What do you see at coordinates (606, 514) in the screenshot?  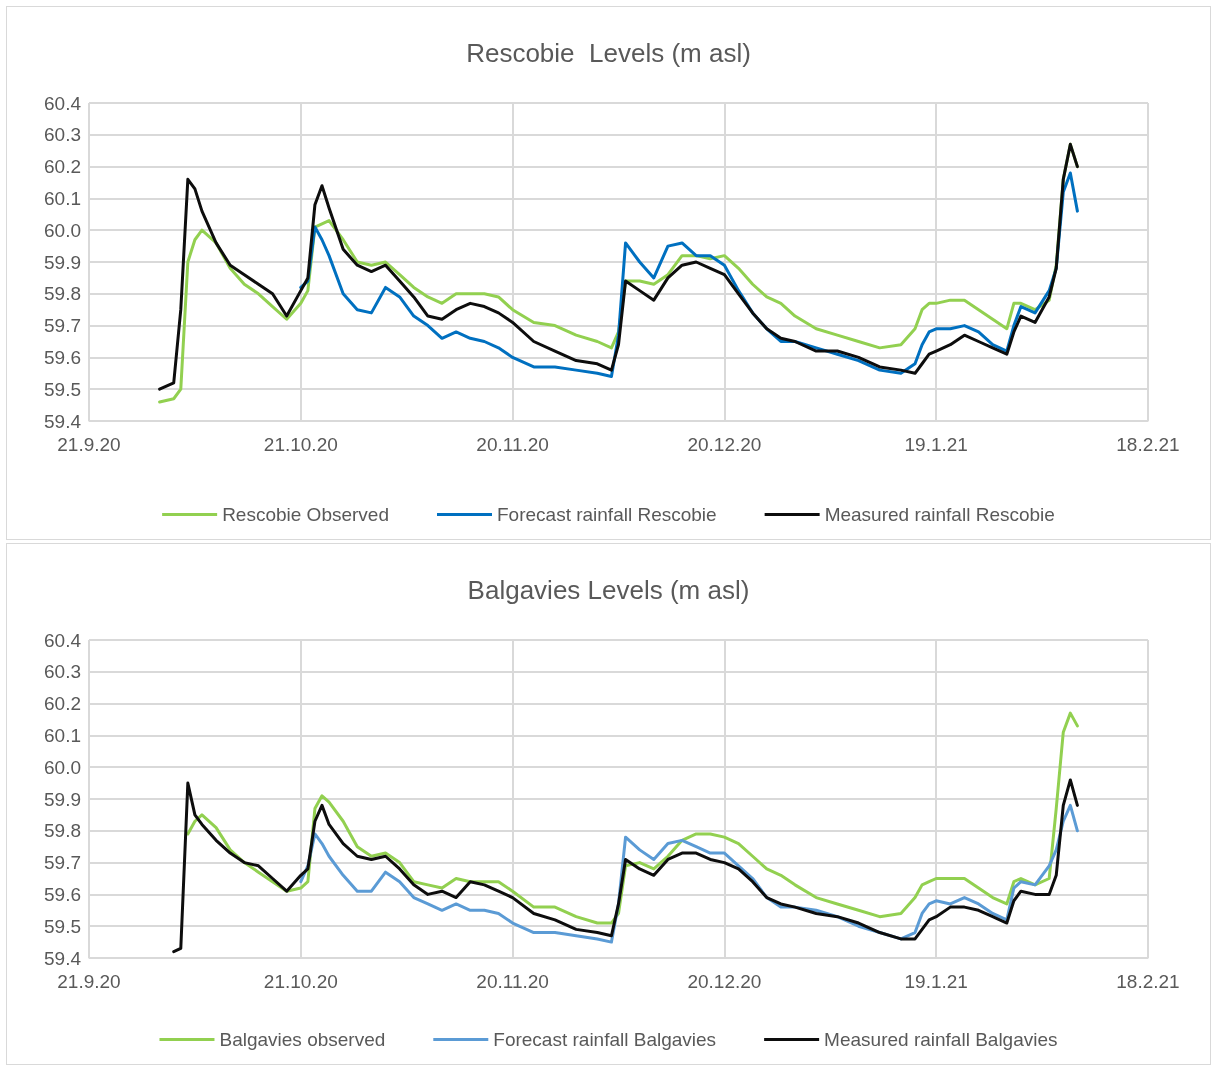 I see `legend-label: Forecast rainfall Rescobie` at bounding box center [606, 514].